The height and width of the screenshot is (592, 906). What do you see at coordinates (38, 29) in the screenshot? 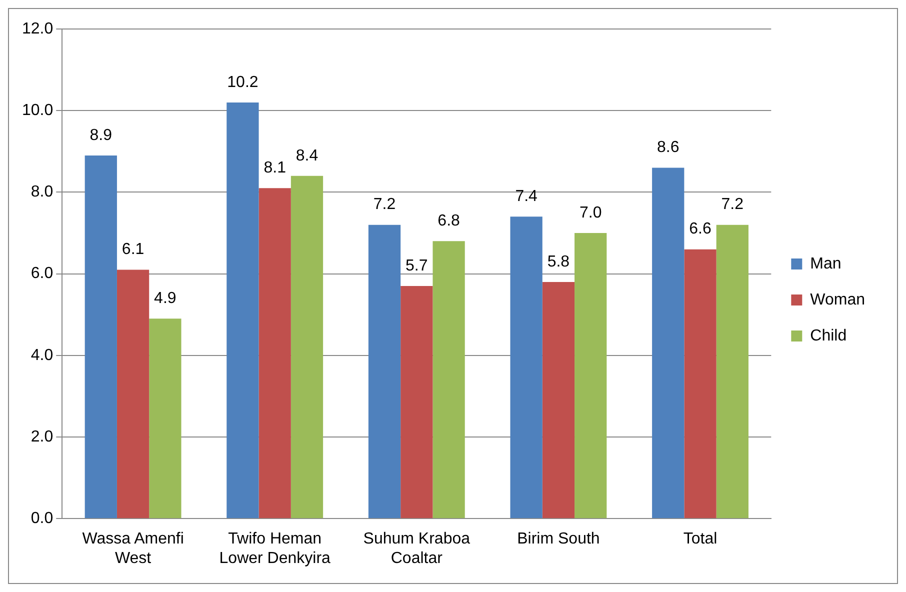
I see `y-tick-label: 12.0` at bounding box center [38, 29].